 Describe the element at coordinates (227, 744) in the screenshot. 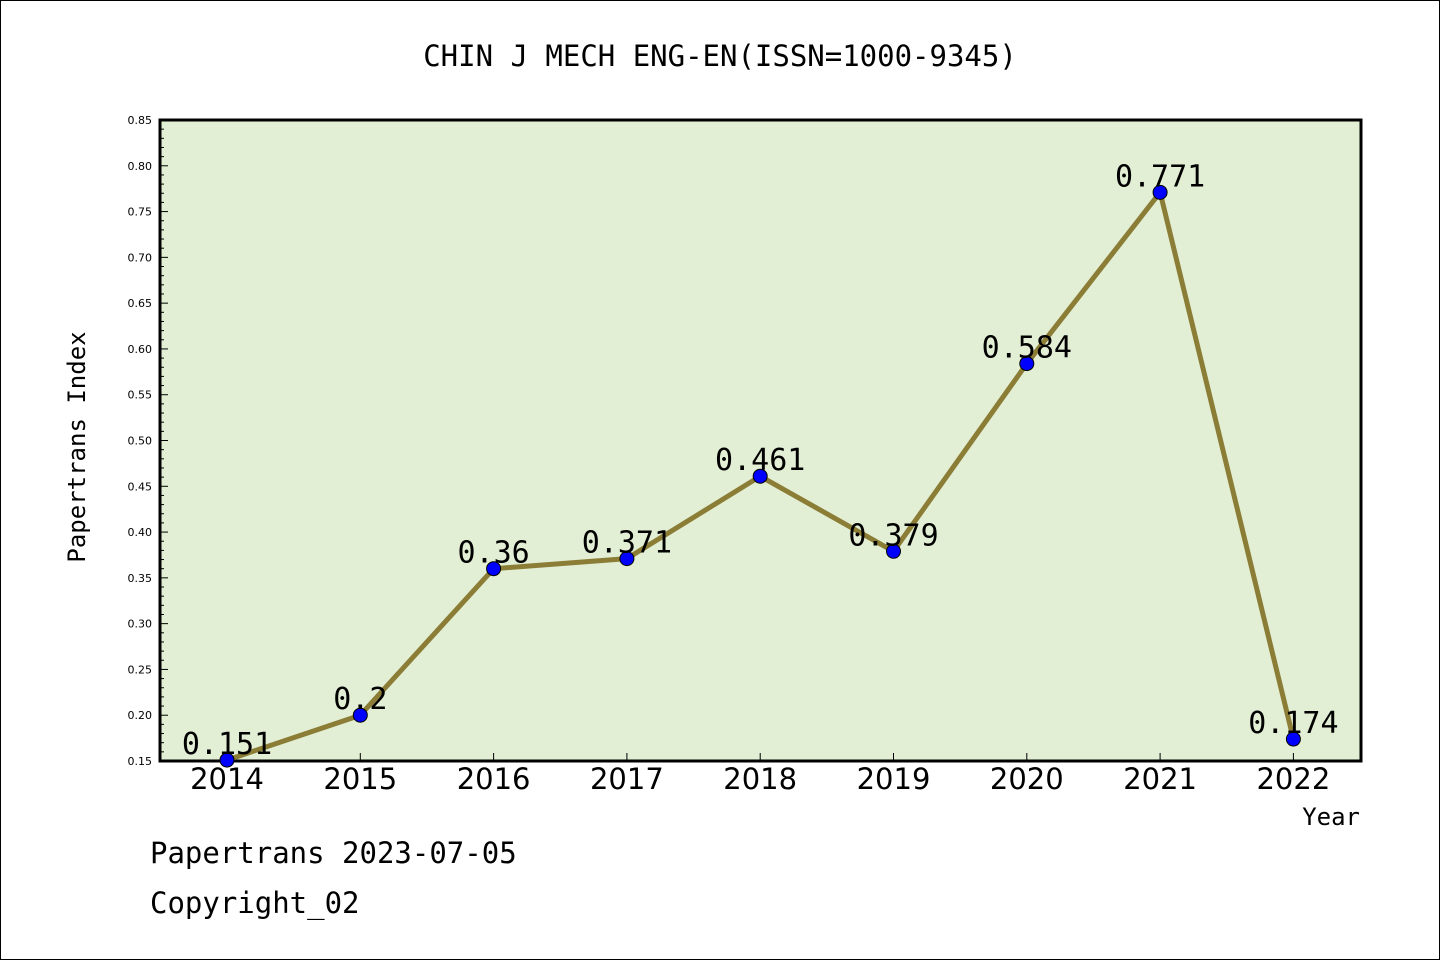

I see `data-label: 0.151` at that location.